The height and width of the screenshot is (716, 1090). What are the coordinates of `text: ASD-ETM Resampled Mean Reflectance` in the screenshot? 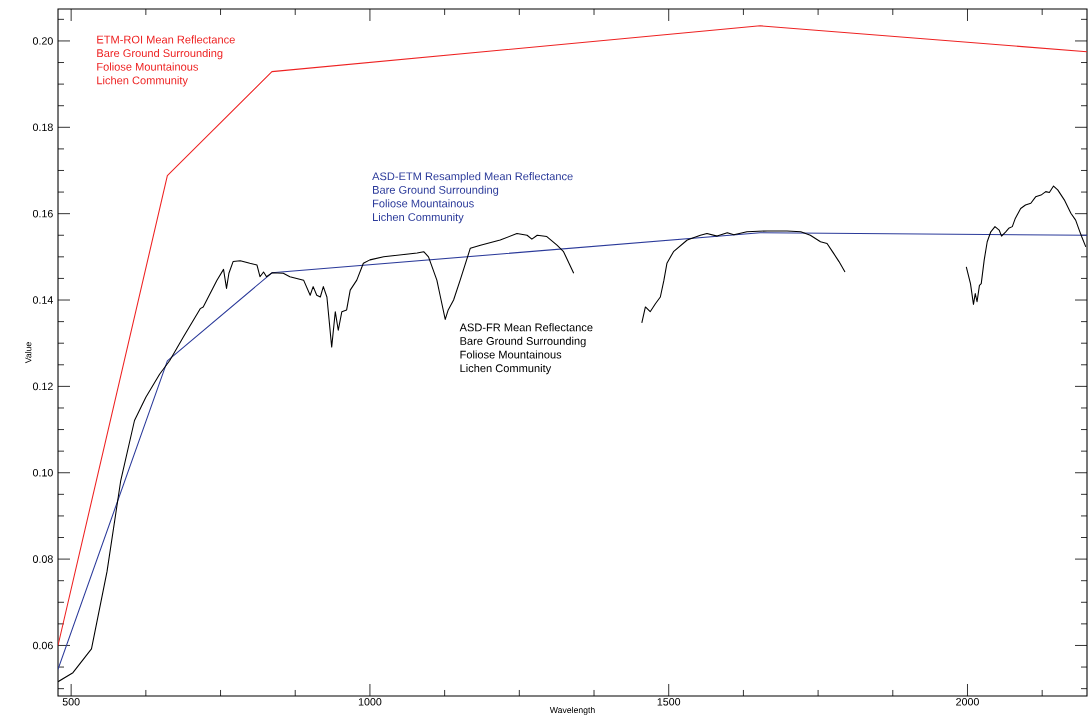 It's located at (472, 177).